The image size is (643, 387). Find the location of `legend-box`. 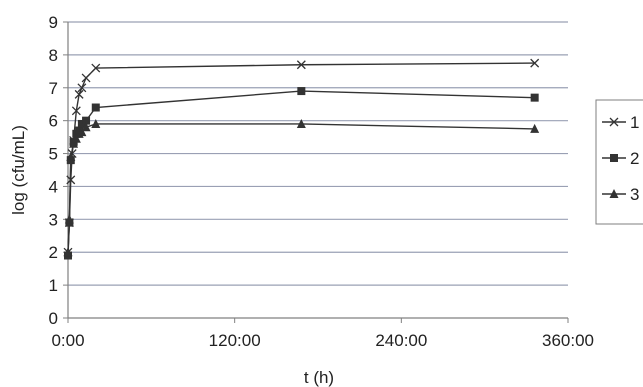

legend-box is located at coordinates (619, 162).